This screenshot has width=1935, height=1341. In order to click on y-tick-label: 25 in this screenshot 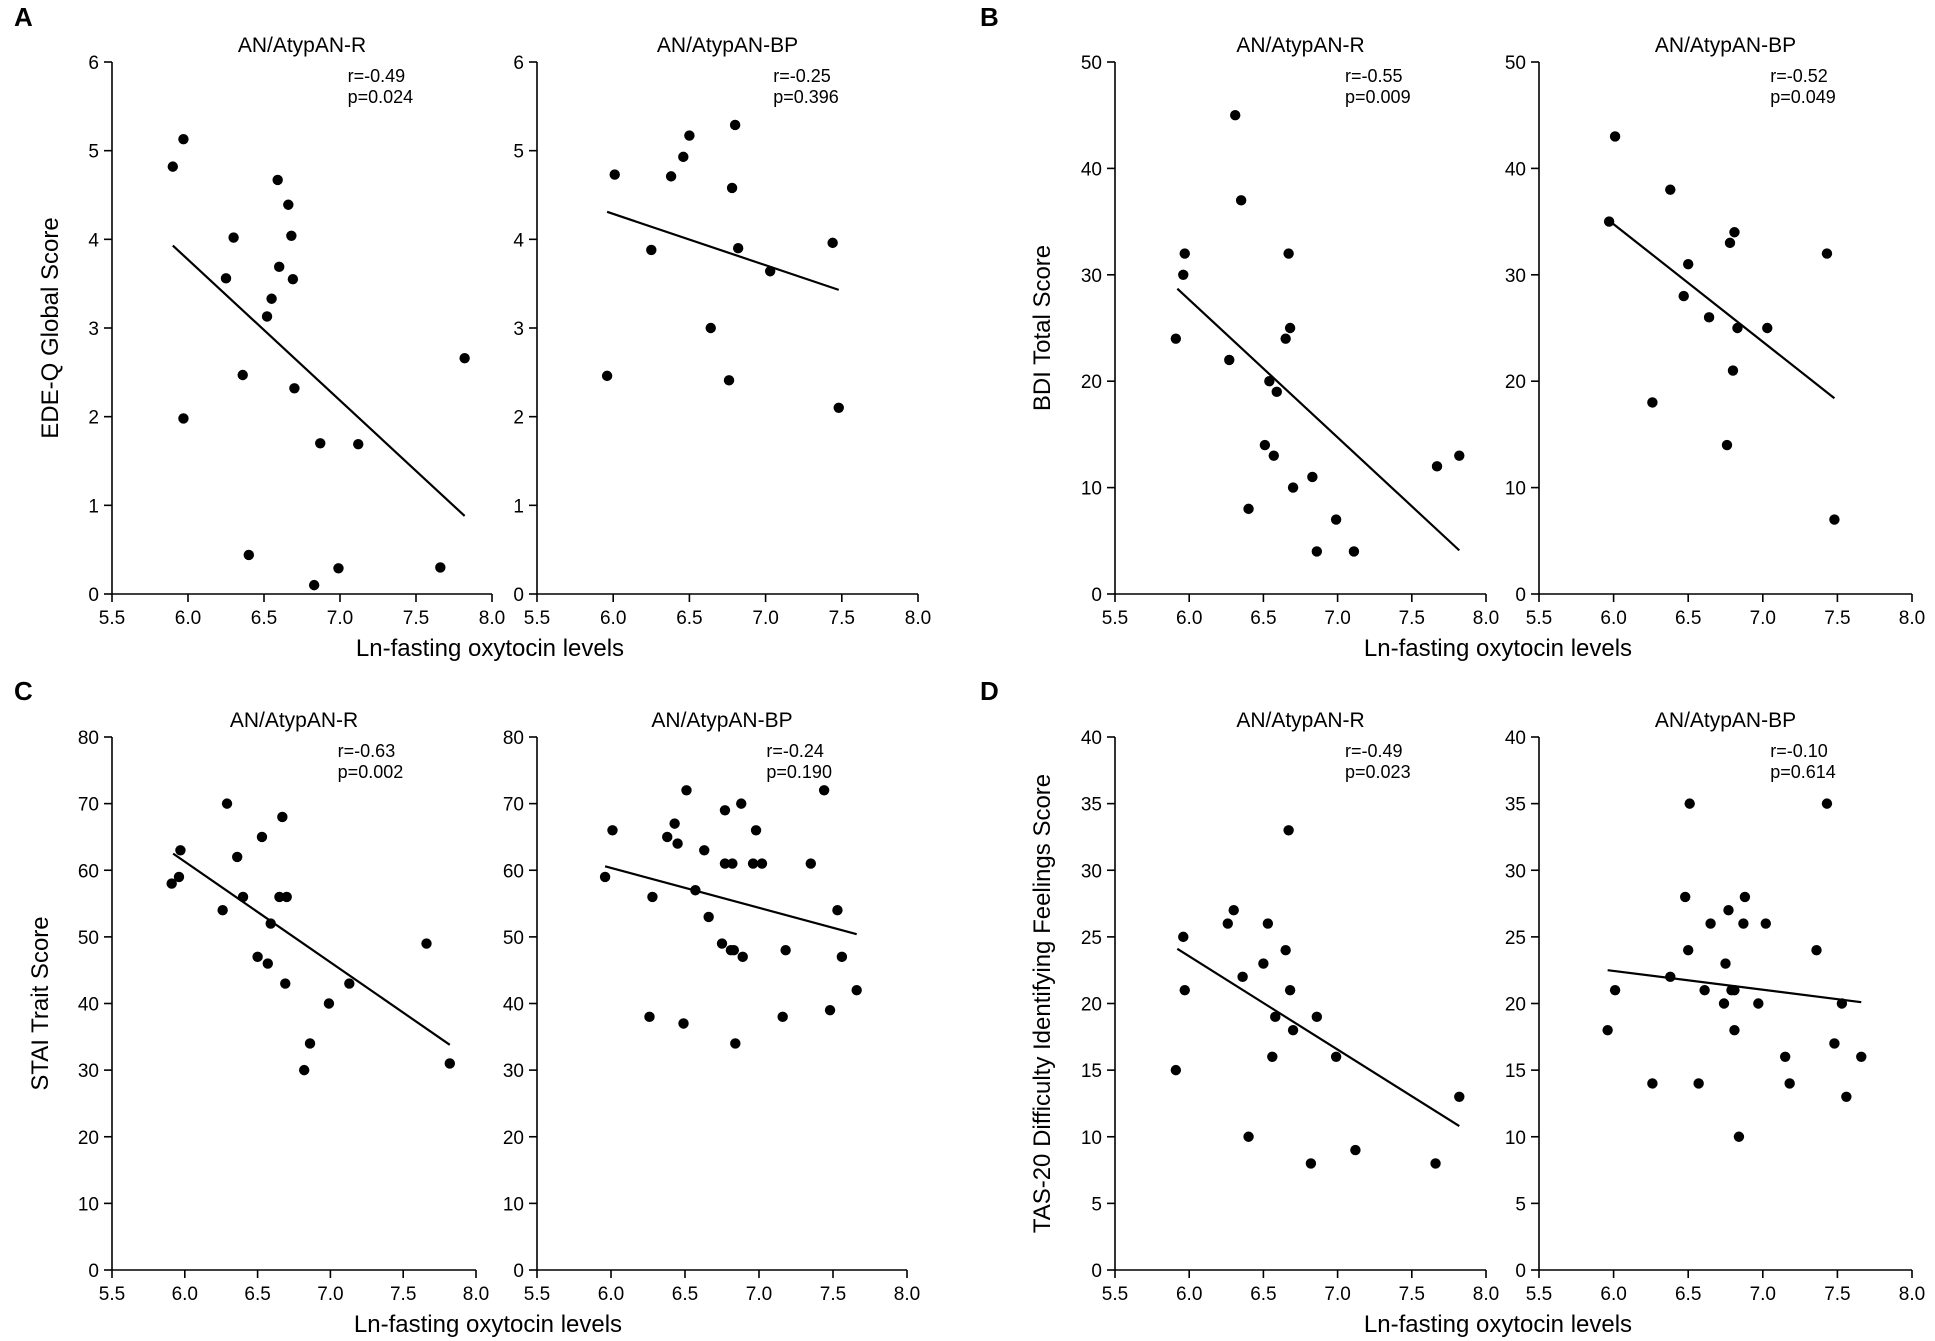, I will do `click(1091, 938)`.